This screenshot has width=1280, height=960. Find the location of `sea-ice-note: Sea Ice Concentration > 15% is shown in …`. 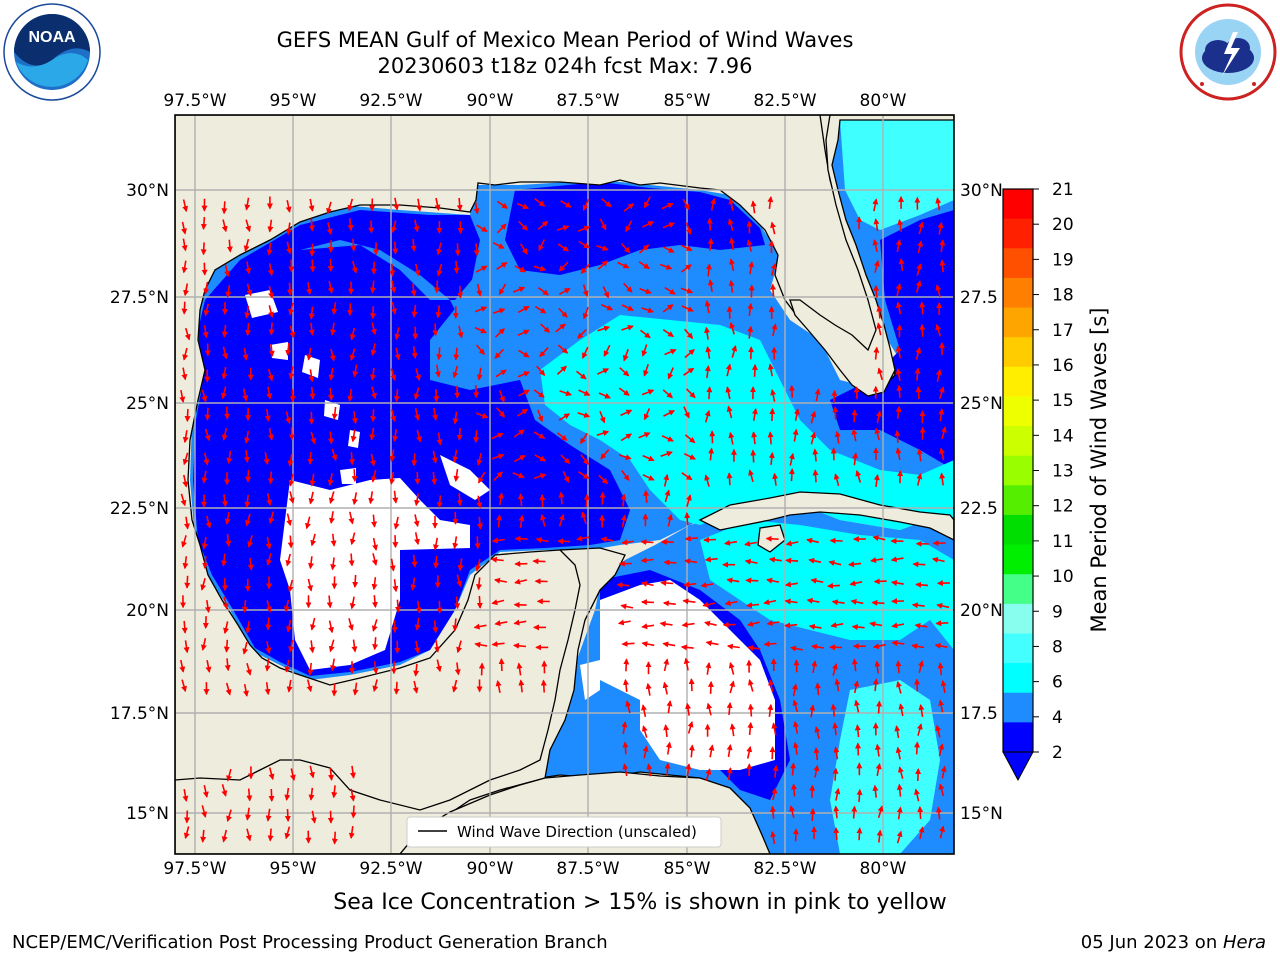

sea-ice-note: Sea Ice Concentration > 15% is shown in … is located at coordinates (640, 902).